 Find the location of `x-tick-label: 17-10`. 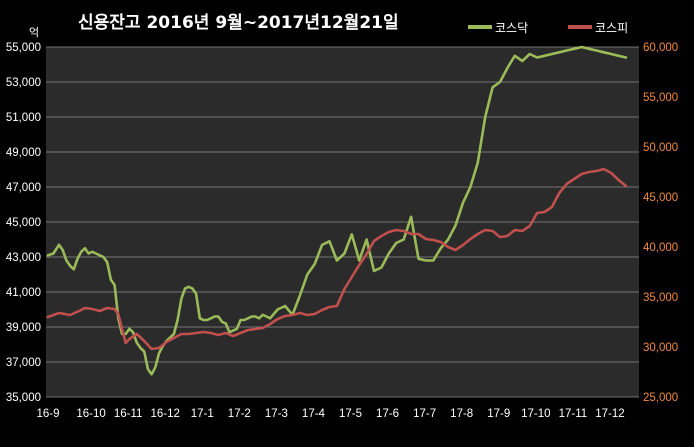

x-tick-label: 17-10 is located at coordinates (535, 414).